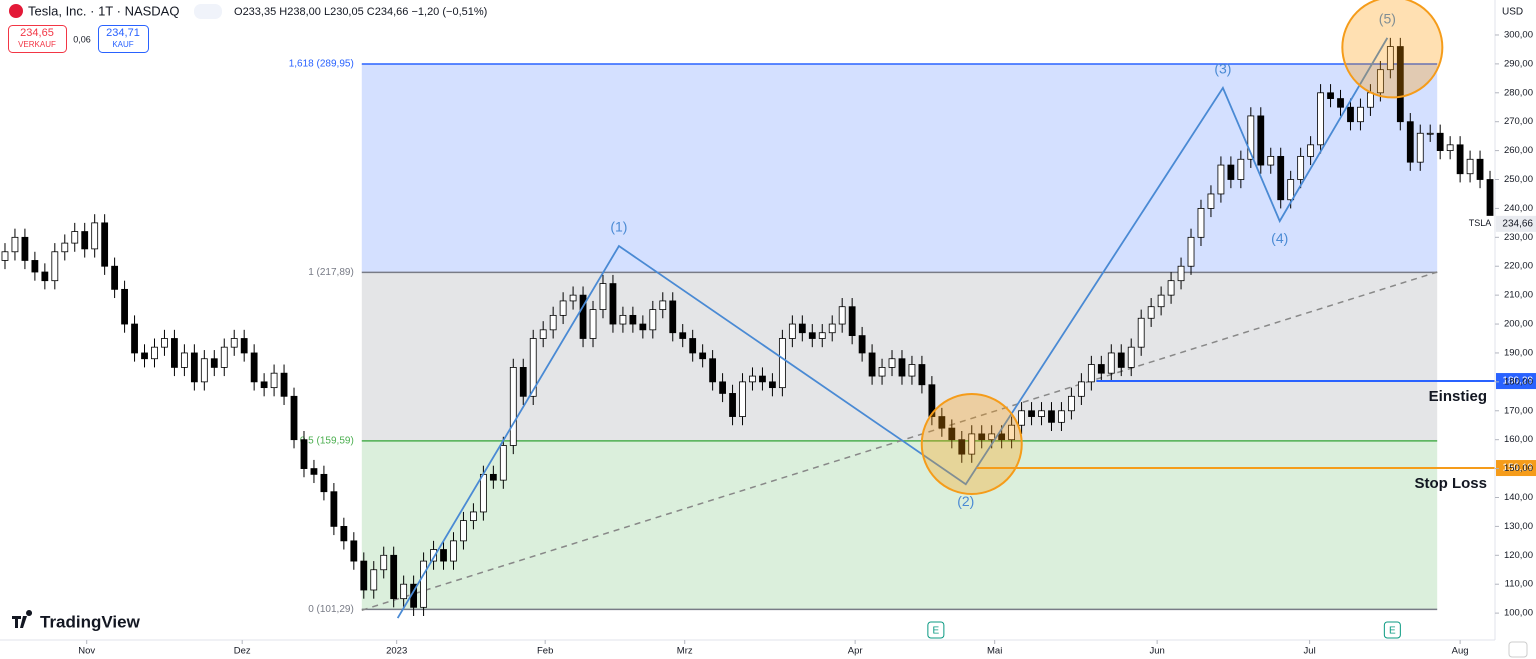  What do you see at coordinates (1518, 324) in the screenshot?
I see `y-tick-label: 200,00` at bounding box center [1518, 324].